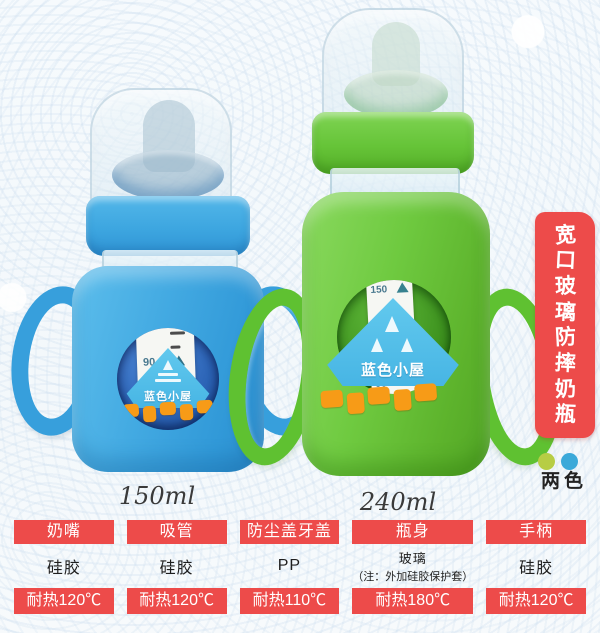  Describe the element at coordinates (168, 175) in the screenshot. I see `bottle-blue-nipple-base` at that location.